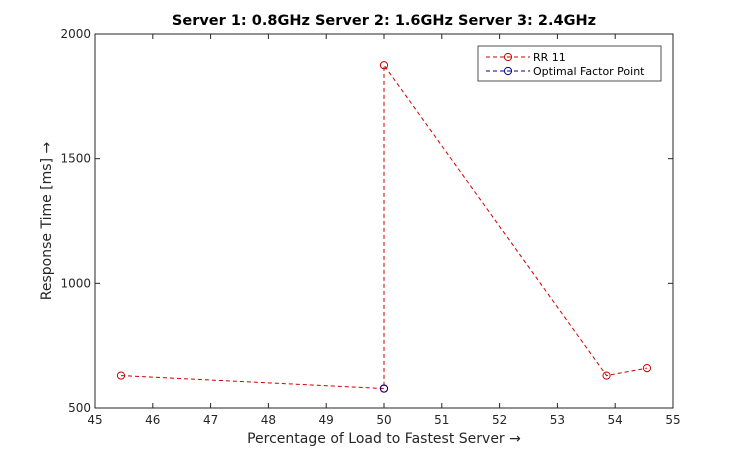 This screenshot has width=742, height=458. What do you see at coordinates (499, 420) in the screenshot?
I see `x-tick-label: 52` at bounding box center [499, 420].